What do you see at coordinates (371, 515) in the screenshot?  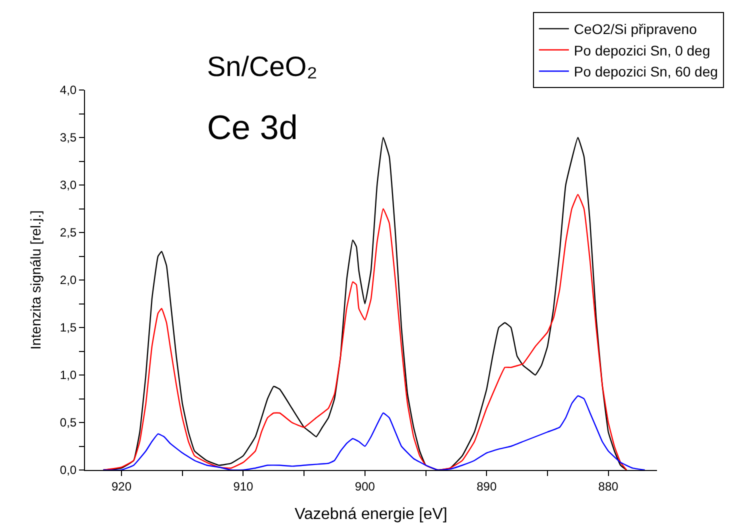 I see `x-axis-title: Vazebná energie [eV]` at bounding box center [371, 515].